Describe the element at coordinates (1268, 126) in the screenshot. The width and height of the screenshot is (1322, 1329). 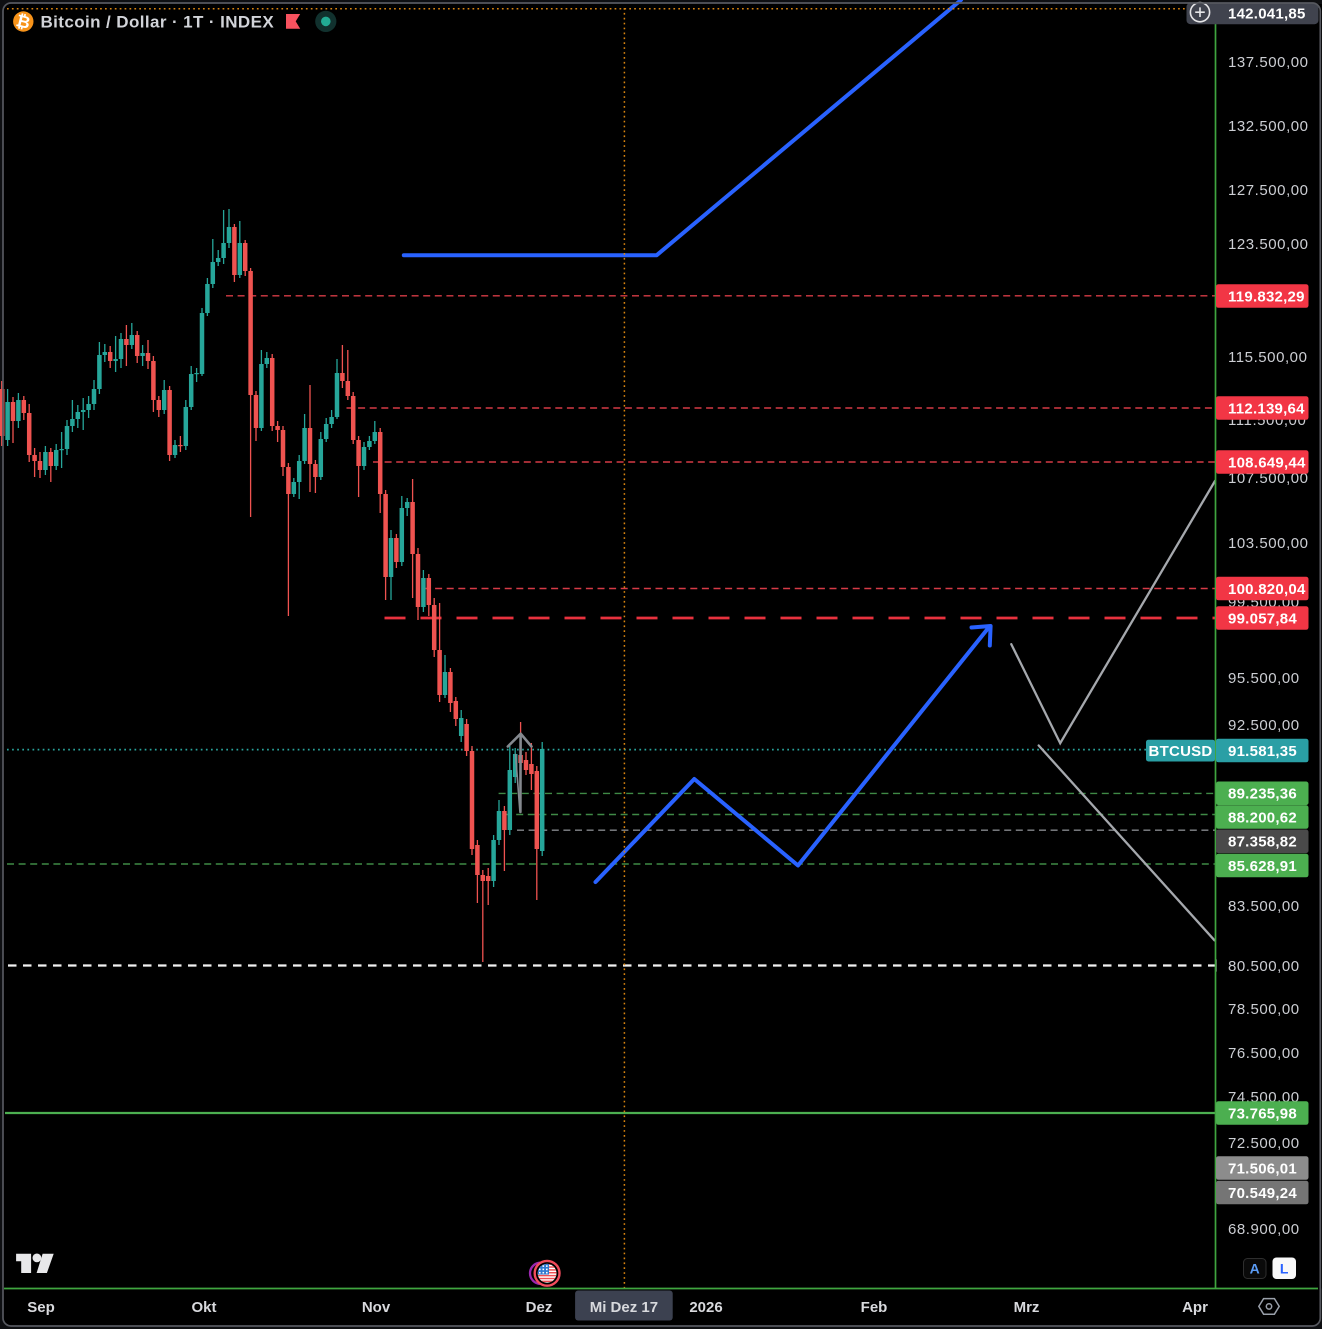
I see `svg-text: 132.500,00` at that location.